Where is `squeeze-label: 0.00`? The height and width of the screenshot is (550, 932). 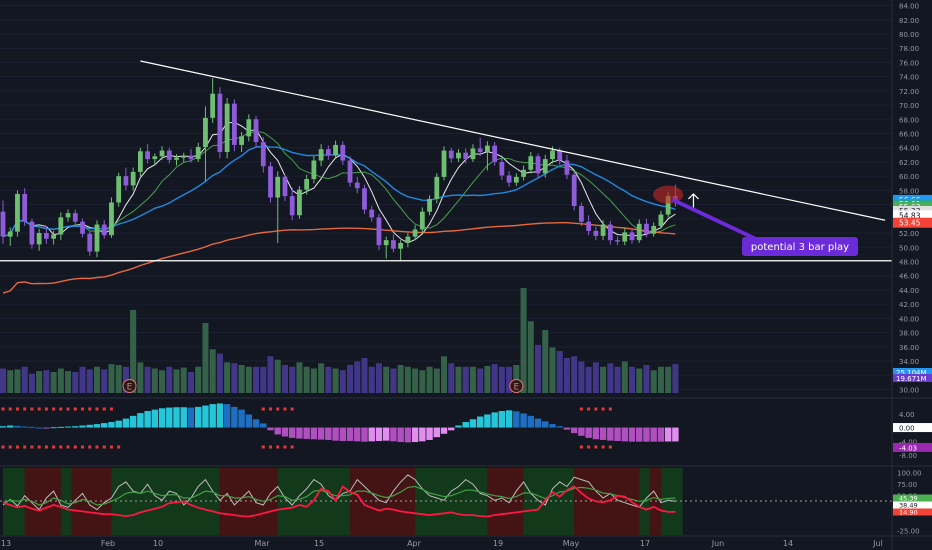
squeeze-label: 0.00 is located at coordinates (907, 429).